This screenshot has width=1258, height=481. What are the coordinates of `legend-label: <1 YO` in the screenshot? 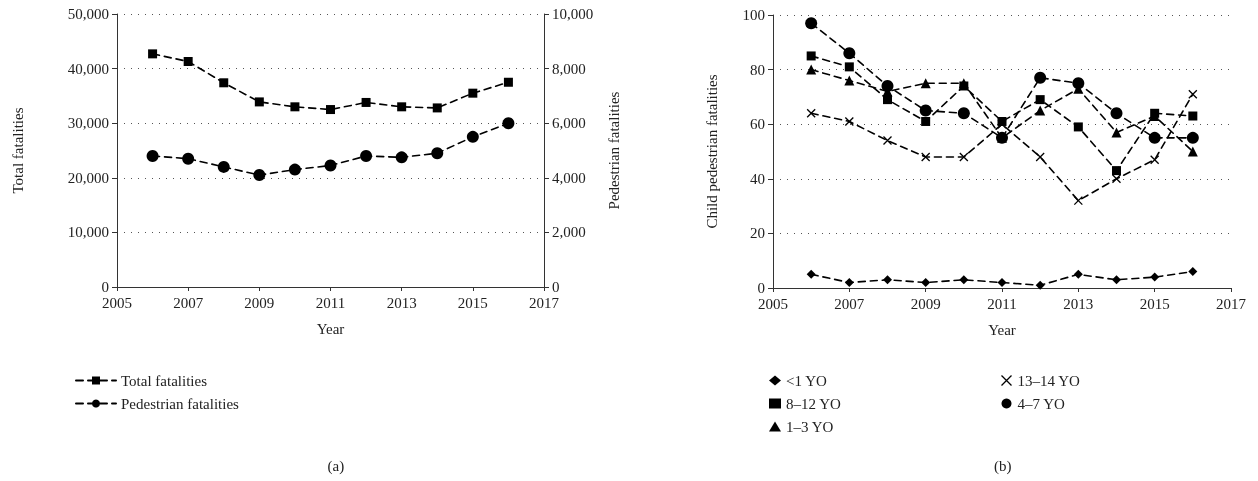 It's located at (806, 380).